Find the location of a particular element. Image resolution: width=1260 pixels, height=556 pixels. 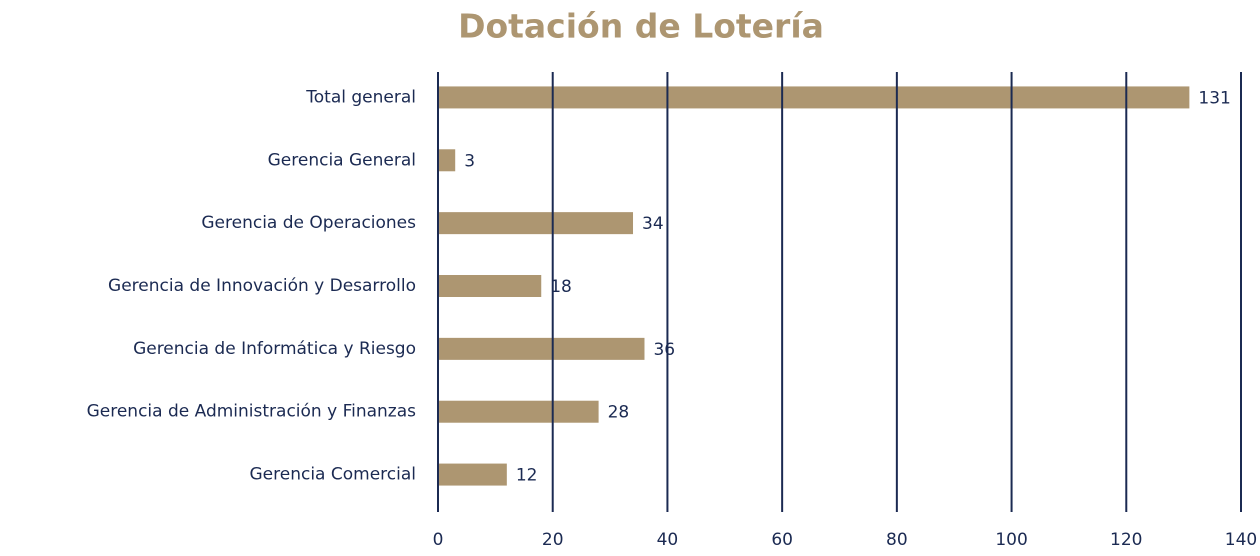

data-label: 131 is located at coordinates (1214, 98).